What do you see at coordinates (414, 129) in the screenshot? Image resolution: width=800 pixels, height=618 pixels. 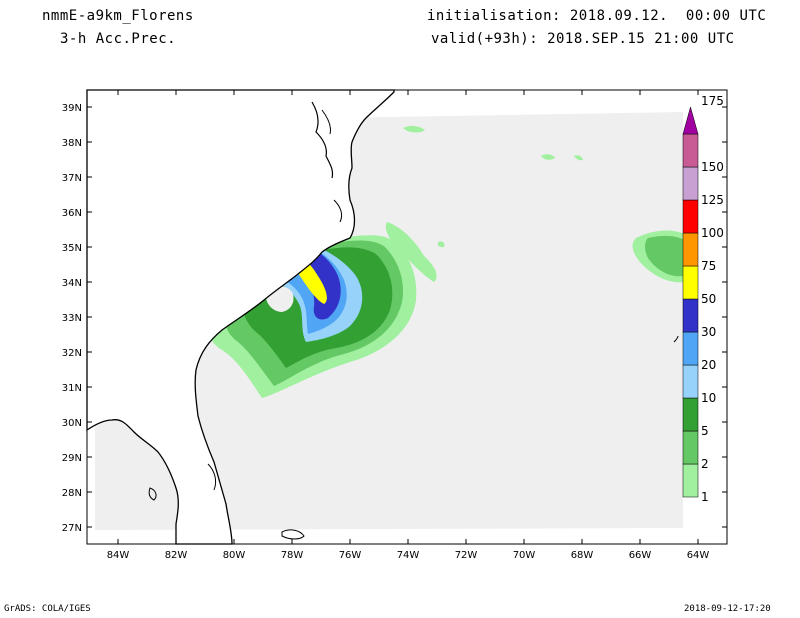 I see `cell-chesapeake` at bounding box center [414, 129].